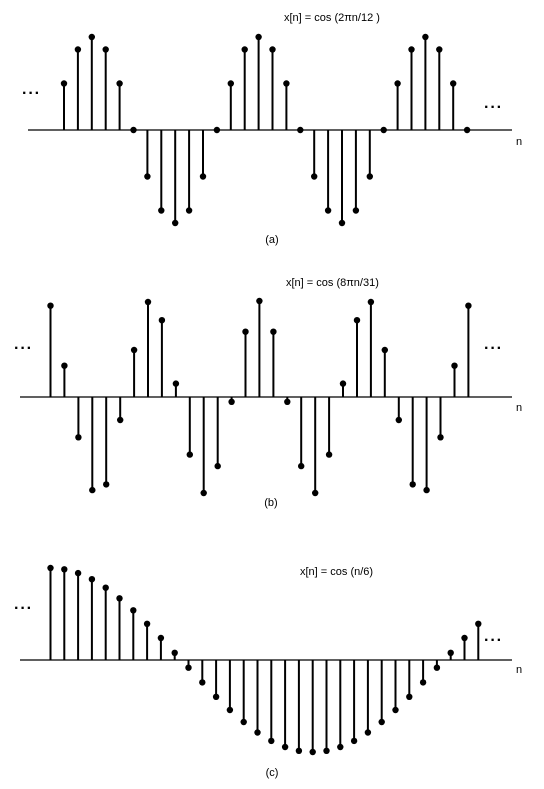  I want to click on ellipsis-left-c: ···, so click(23, 608).